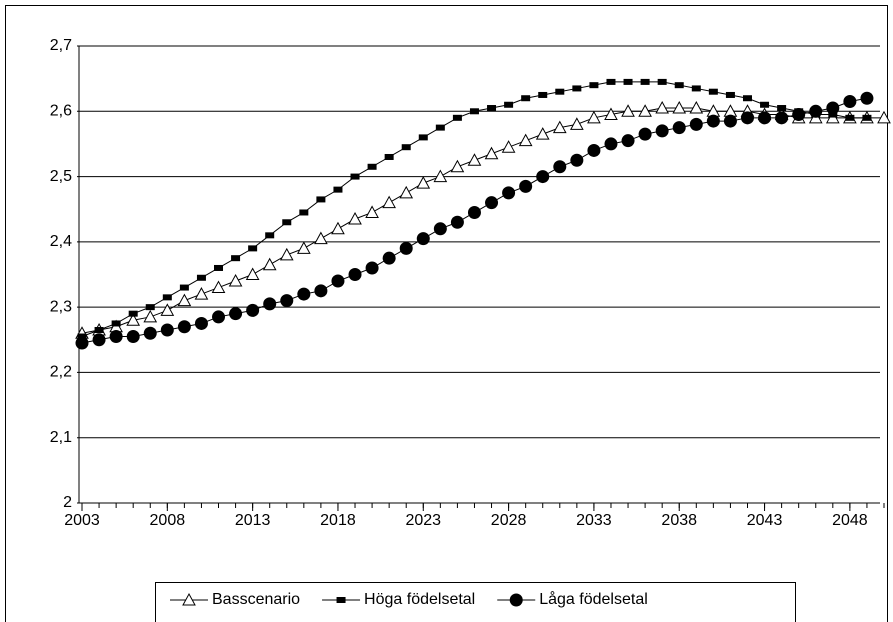 The height and width of the screenshot is (622, 893). I want to click on legend-box, so click(475, 602).